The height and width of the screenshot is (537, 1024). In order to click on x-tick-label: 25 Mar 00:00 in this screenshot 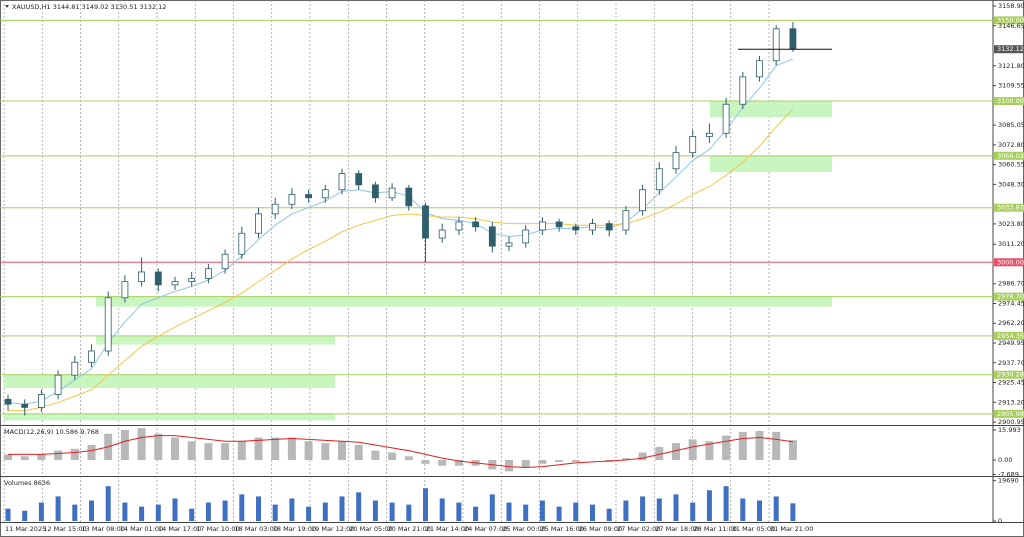, I will do `click(523, 529)`.